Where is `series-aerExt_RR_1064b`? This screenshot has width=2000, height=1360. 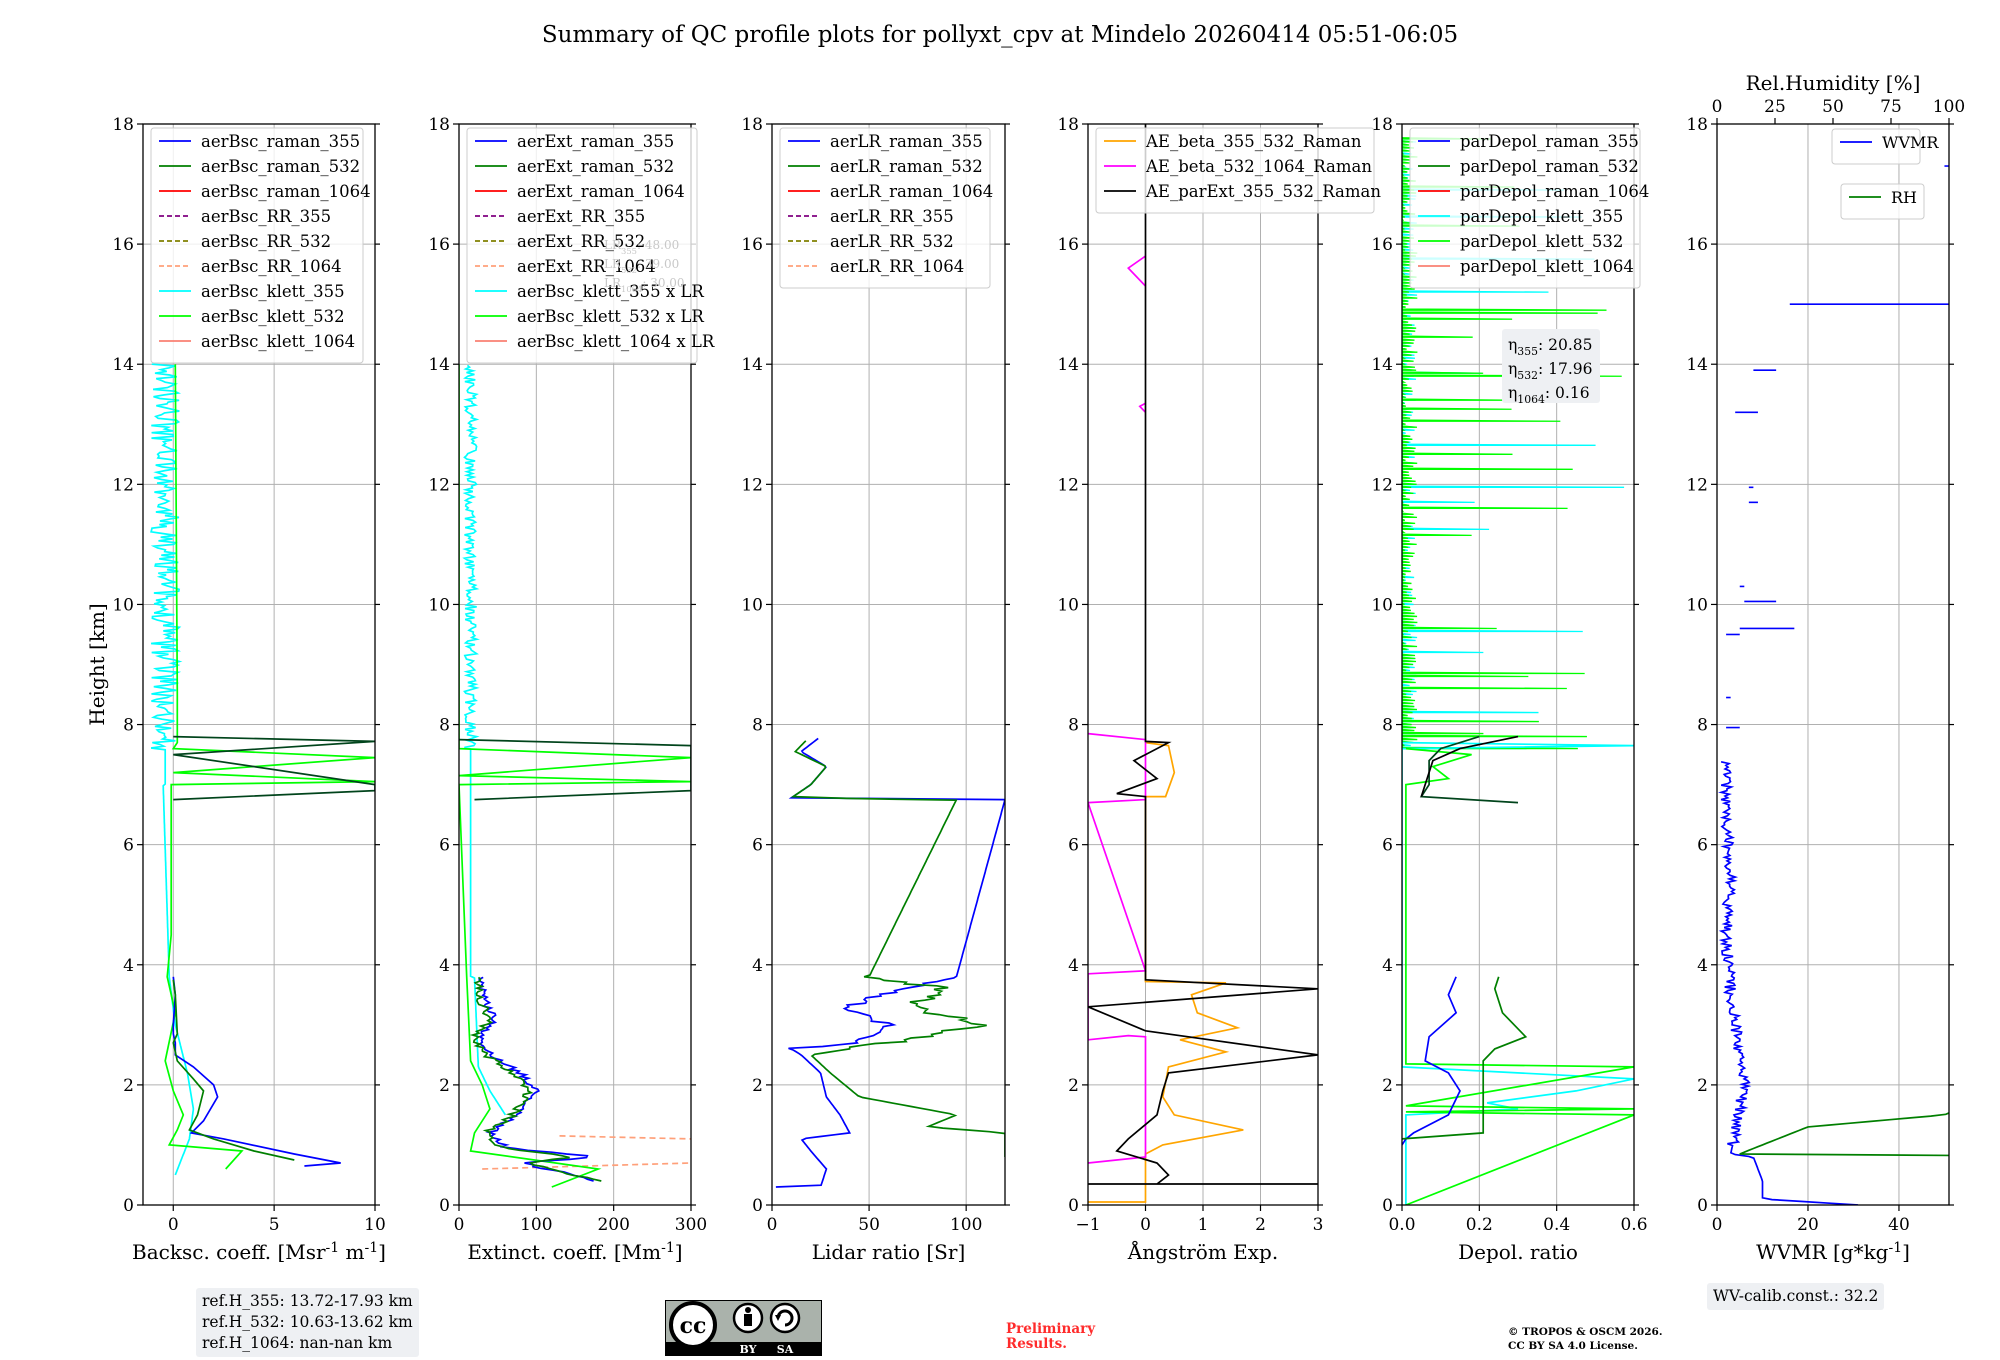 series-aerExt_RR_1064b is located at coordinates (625, 1137).